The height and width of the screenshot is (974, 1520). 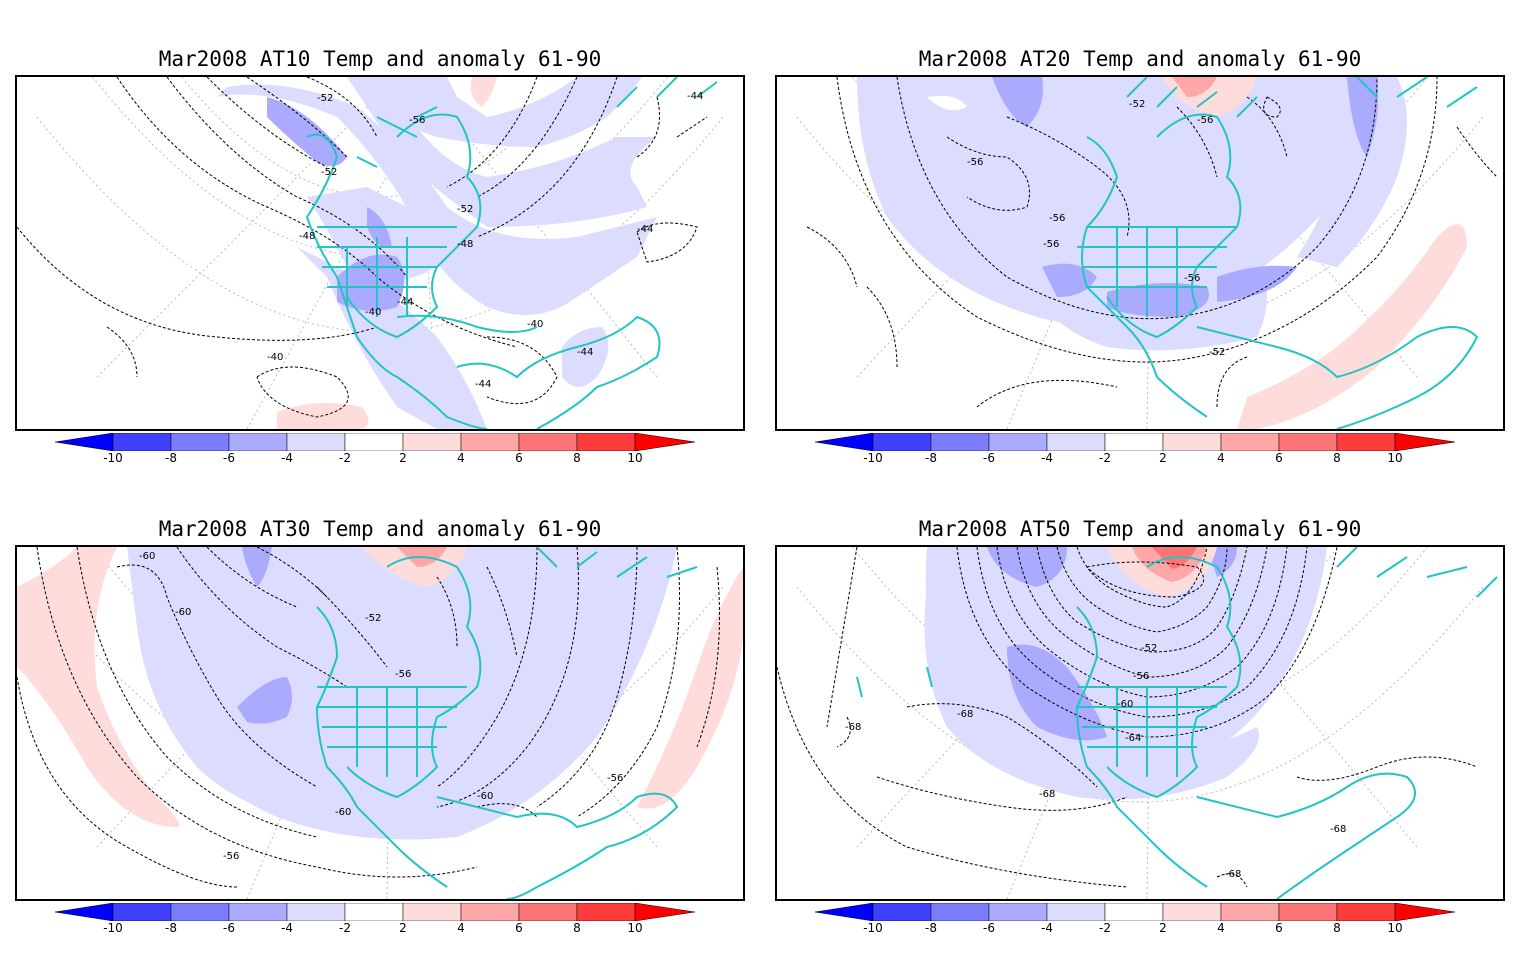 What do you see at coordinates (1140, 529) in the screenshot?
I see `panel-title: Mar2008 AT50 Temp and anomaly 61-90` at bounding box center [1140, 529].